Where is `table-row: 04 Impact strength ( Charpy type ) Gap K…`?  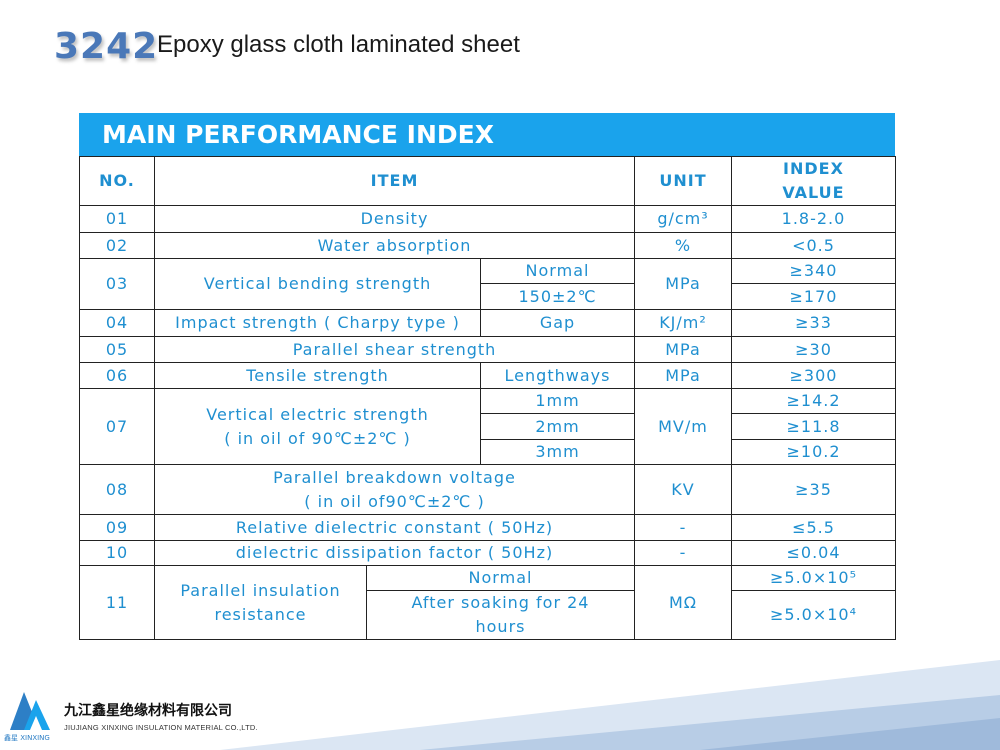
table-row: 04 Impact strength ( Charpy type ) Gap K… is located at coordinates (487, 323).